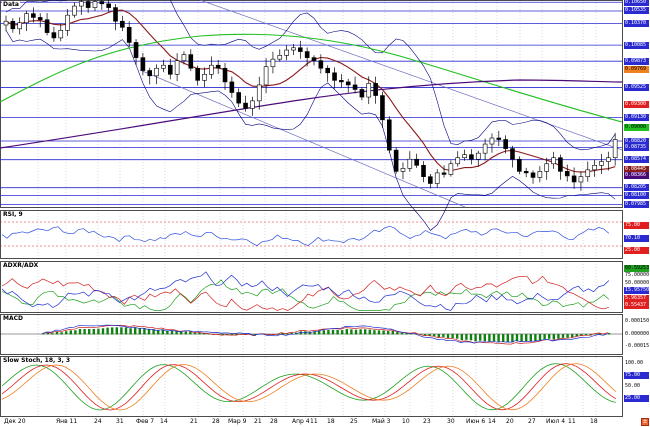 The width and height of the screenshot is (650, 427). What do you see at coordinates (556, 421) in the screenshot?
I see `time-axis-label: Июл 4` at bounding box center [556, 421].